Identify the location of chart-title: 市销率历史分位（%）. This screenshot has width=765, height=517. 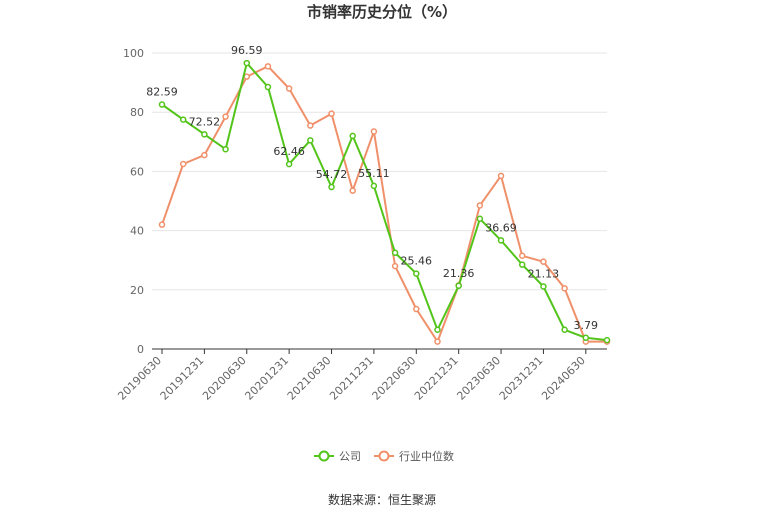
(382, 12).